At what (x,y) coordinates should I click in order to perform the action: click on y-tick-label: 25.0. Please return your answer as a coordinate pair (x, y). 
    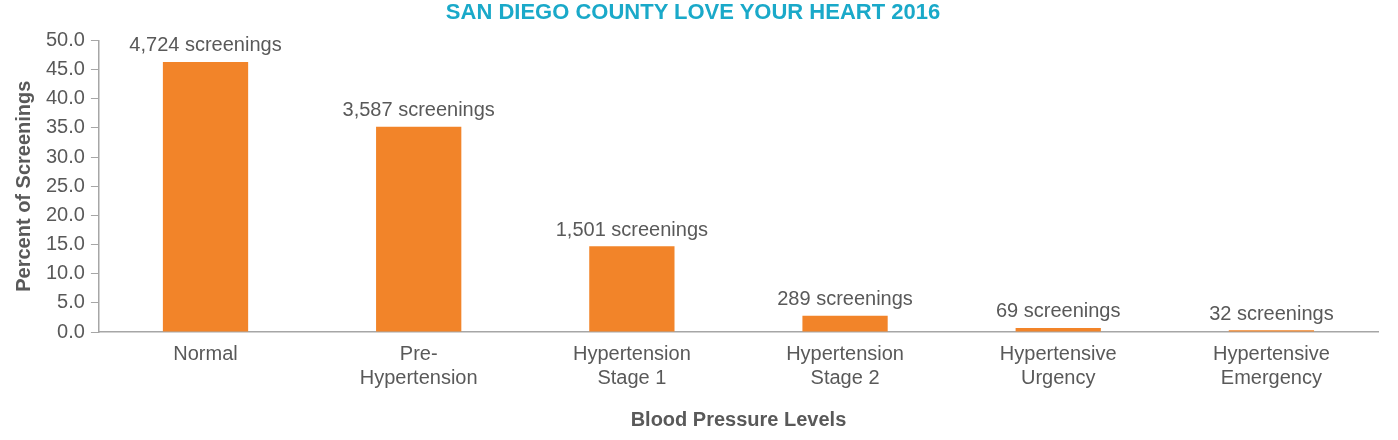
    Looking at the image, I should click on (65, 184).